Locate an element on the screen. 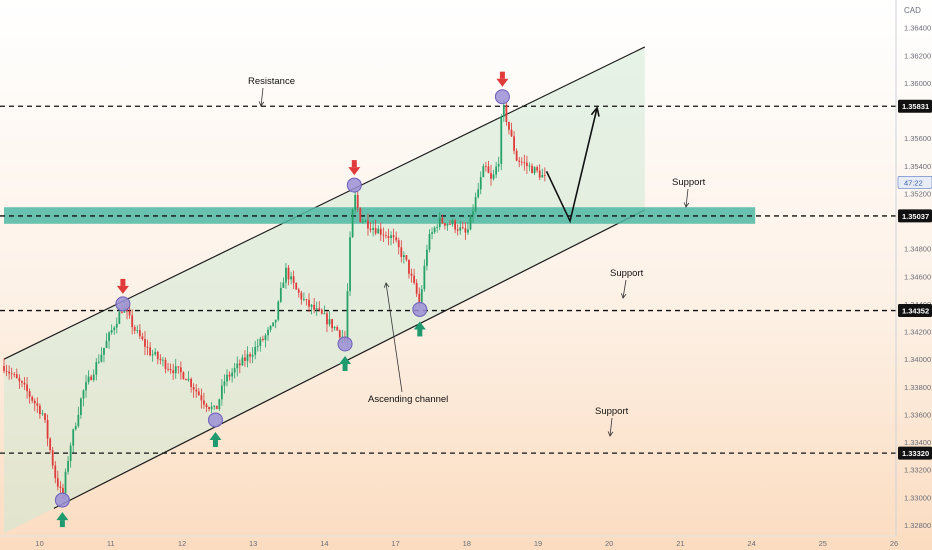  price-tick-label: 1.34800 is located at coordinates (917, 249).